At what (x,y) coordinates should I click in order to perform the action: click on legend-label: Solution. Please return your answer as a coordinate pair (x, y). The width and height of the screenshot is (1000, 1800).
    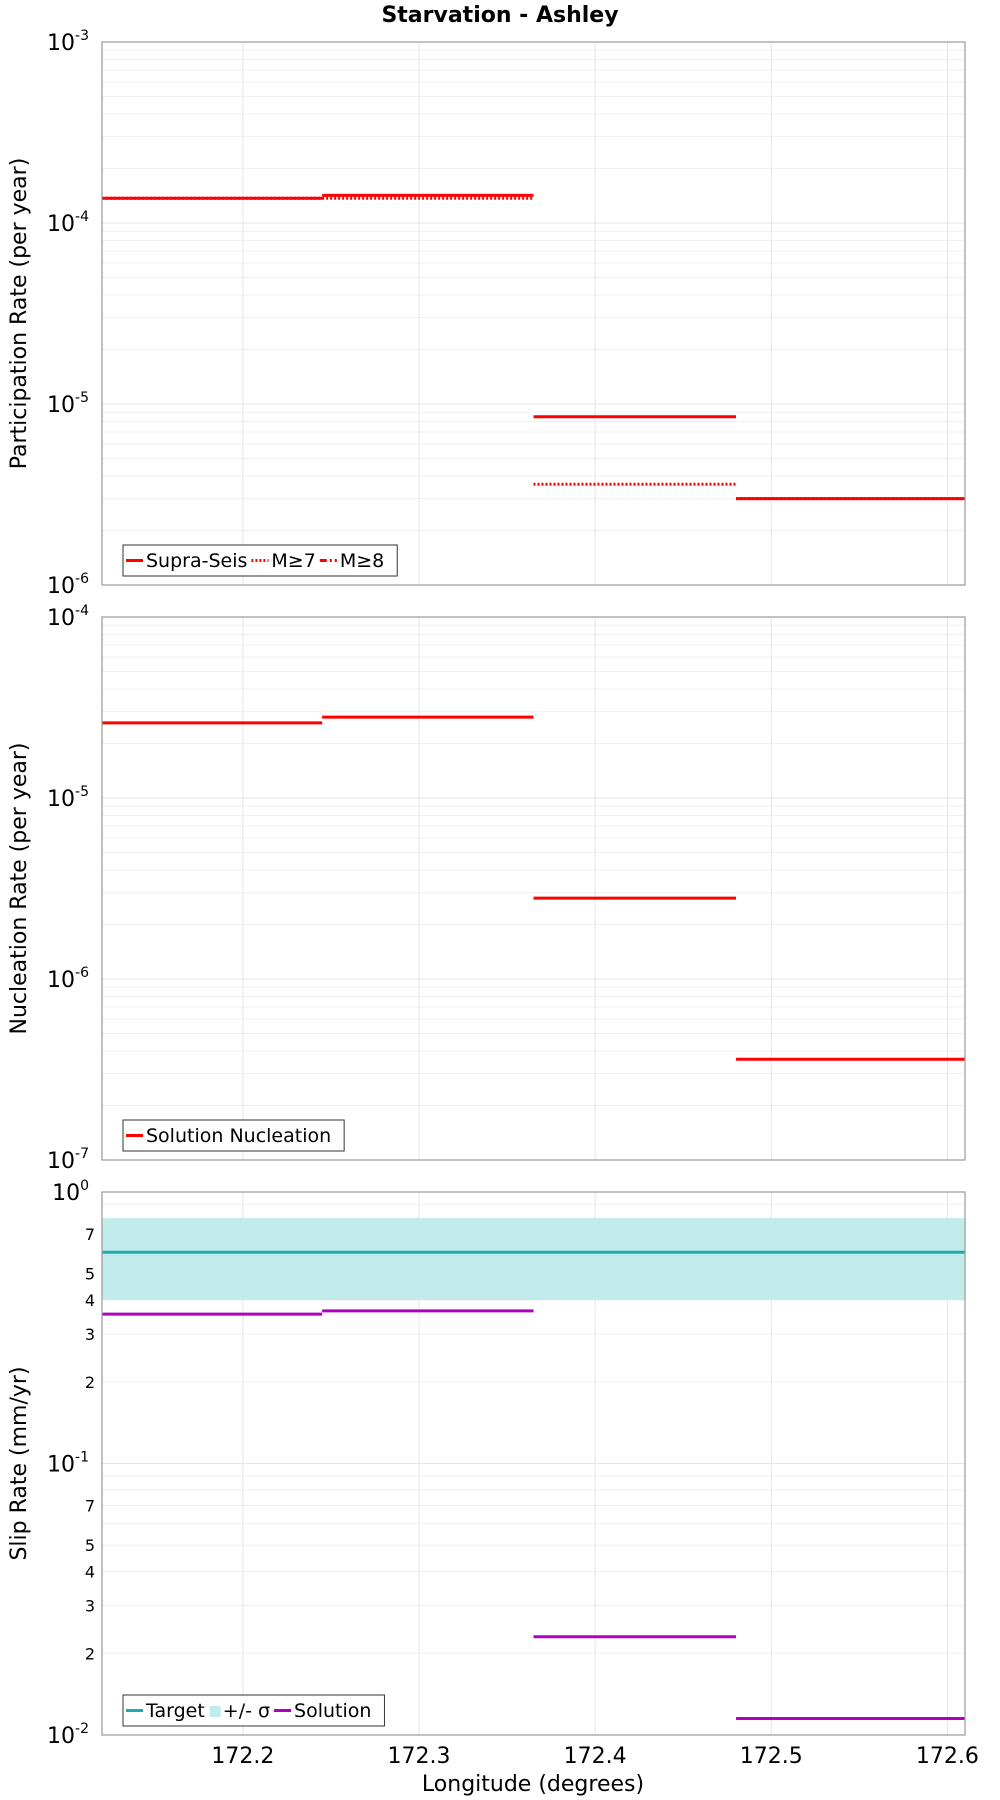
    Looking at the image, I should click on (332, 1711).